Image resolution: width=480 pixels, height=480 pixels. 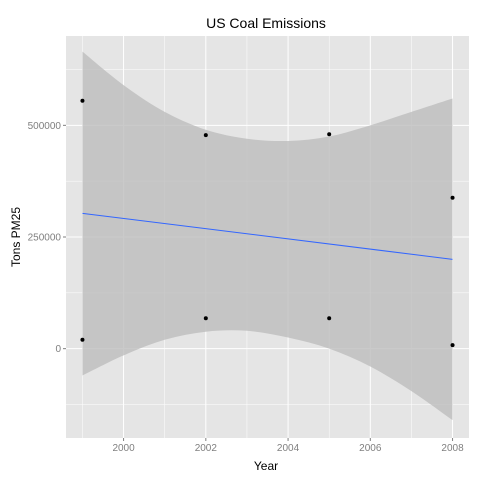 I want to click on y-axis-ticks: 0 250000 500000, so click(x=47, y=238).